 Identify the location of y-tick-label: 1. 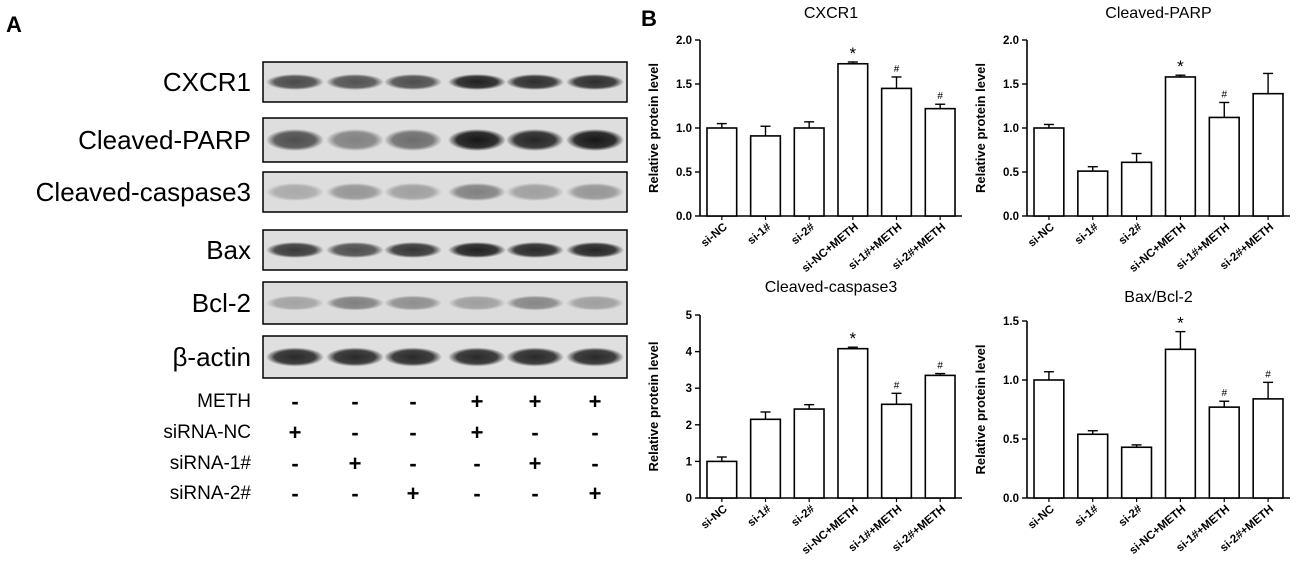
(689, 462).